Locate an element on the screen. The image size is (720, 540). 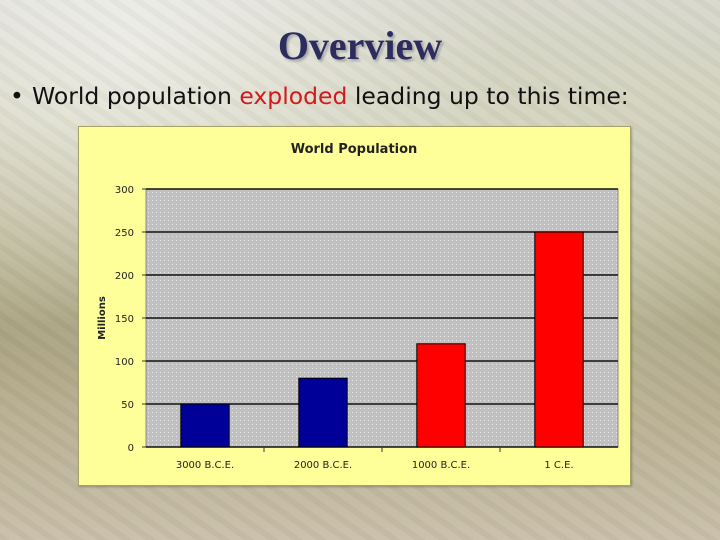
y-axis-ticks: 0 50 100 150 200 250 300 is located at coordinates (130, 319).